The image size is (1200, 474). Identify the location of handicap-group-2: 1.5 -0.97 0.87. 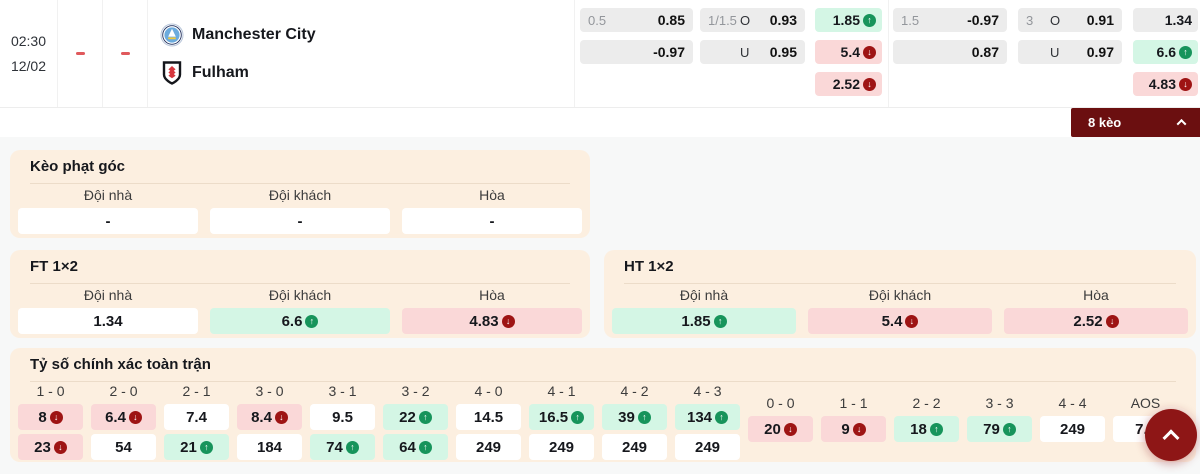
(950, 36).